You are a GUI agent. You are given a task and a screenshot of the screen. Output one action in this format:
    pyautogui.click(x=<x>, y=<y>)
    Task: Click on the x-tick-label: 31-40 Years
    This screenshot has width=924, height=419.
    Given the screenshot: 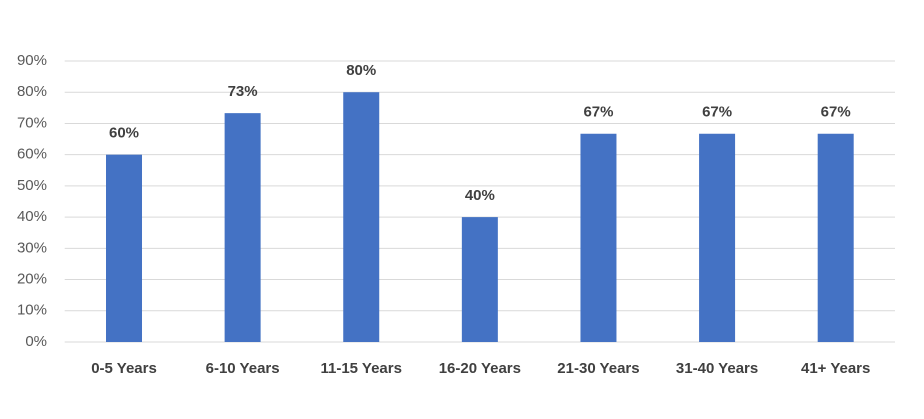 What is the action you would take?
    pyautogui.click(x=717, y=368)
    